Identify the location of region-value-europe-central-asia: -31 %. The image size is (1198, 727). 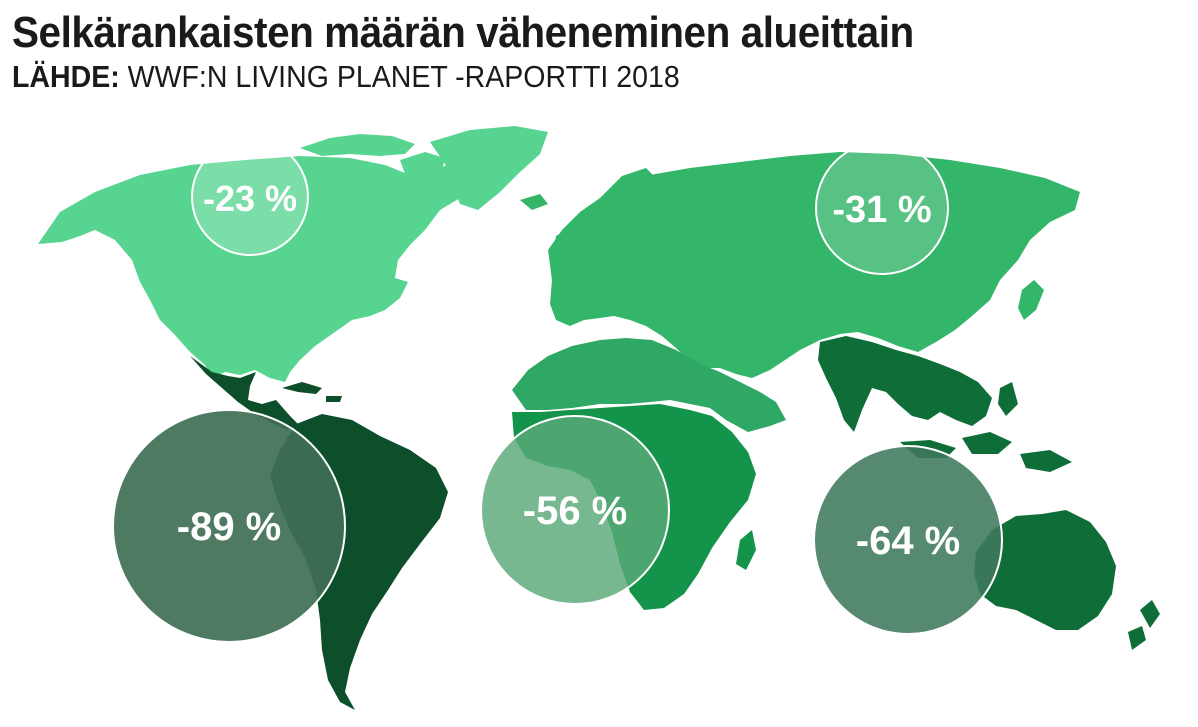
(881, 210).